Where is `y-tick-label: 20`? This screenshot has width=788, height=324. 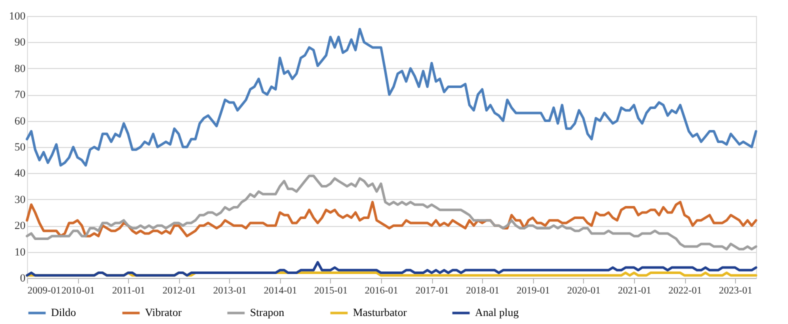 y-tick-label: 20 is located at coordinates (20, 226).